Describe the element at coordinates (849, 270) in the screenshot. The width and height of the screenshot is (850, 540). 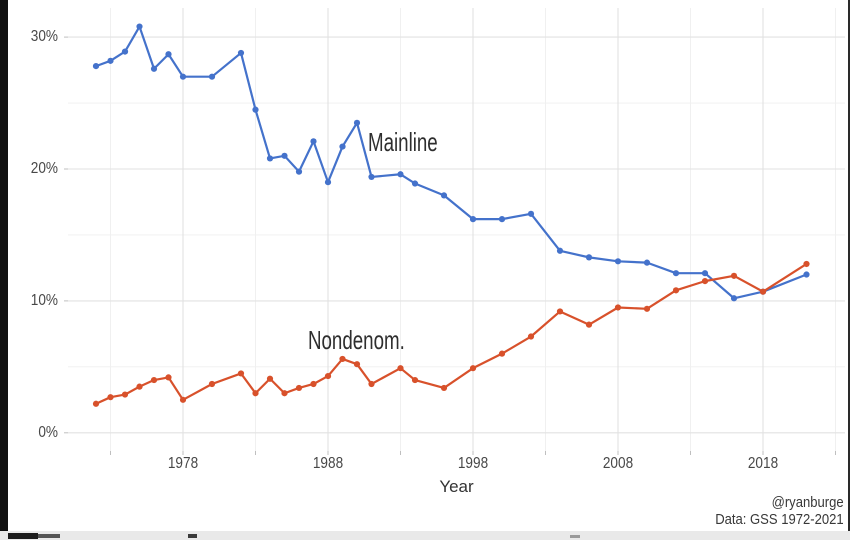
I see `screenshot-right-border` at that location.